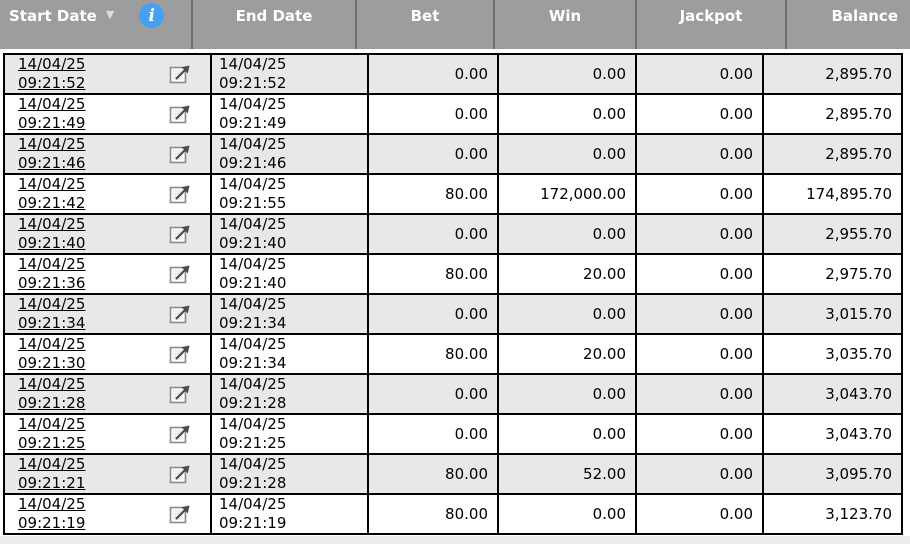 Image resolution: width=910 pixels, height=544 pixels. What do you see at coordinates (52, 163) in the screenshot?
I see `start-time-text: 09:21:46` at bounding box center [52, 163].